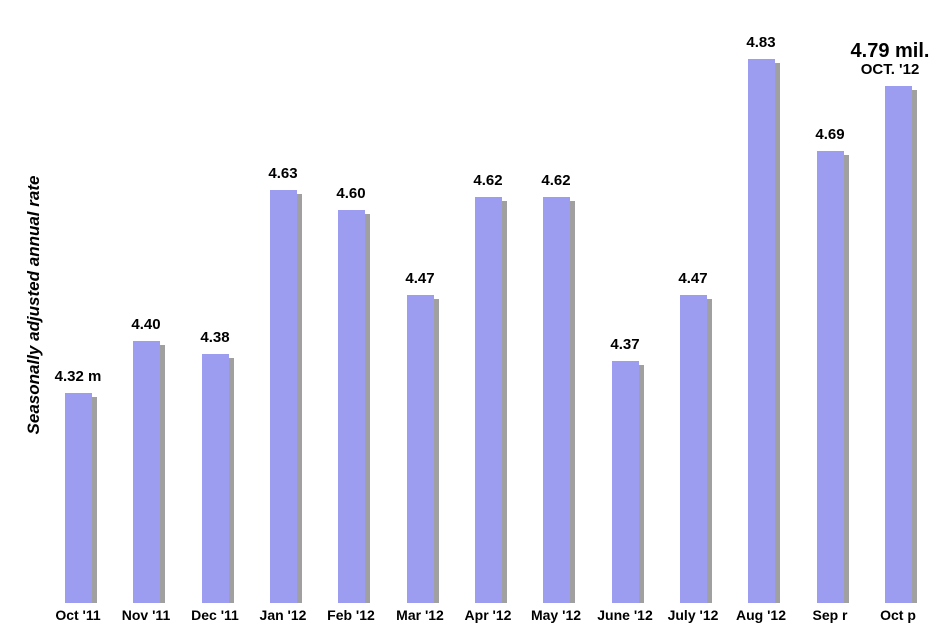 The height and width of the screenshot is (636, 937). I want to click on x-axis-label: July '12, so click(693, 615).